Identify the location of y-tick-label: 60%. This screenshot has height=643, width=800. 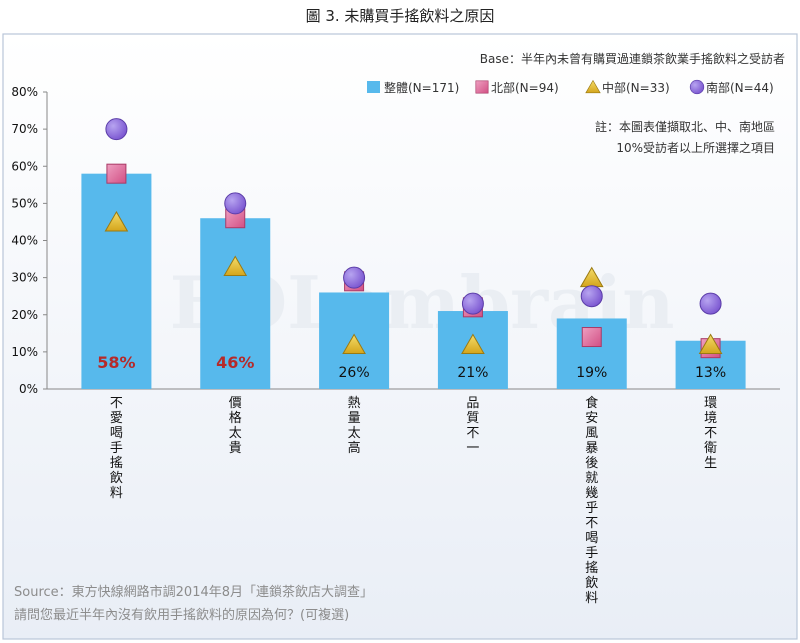
(24, 166).